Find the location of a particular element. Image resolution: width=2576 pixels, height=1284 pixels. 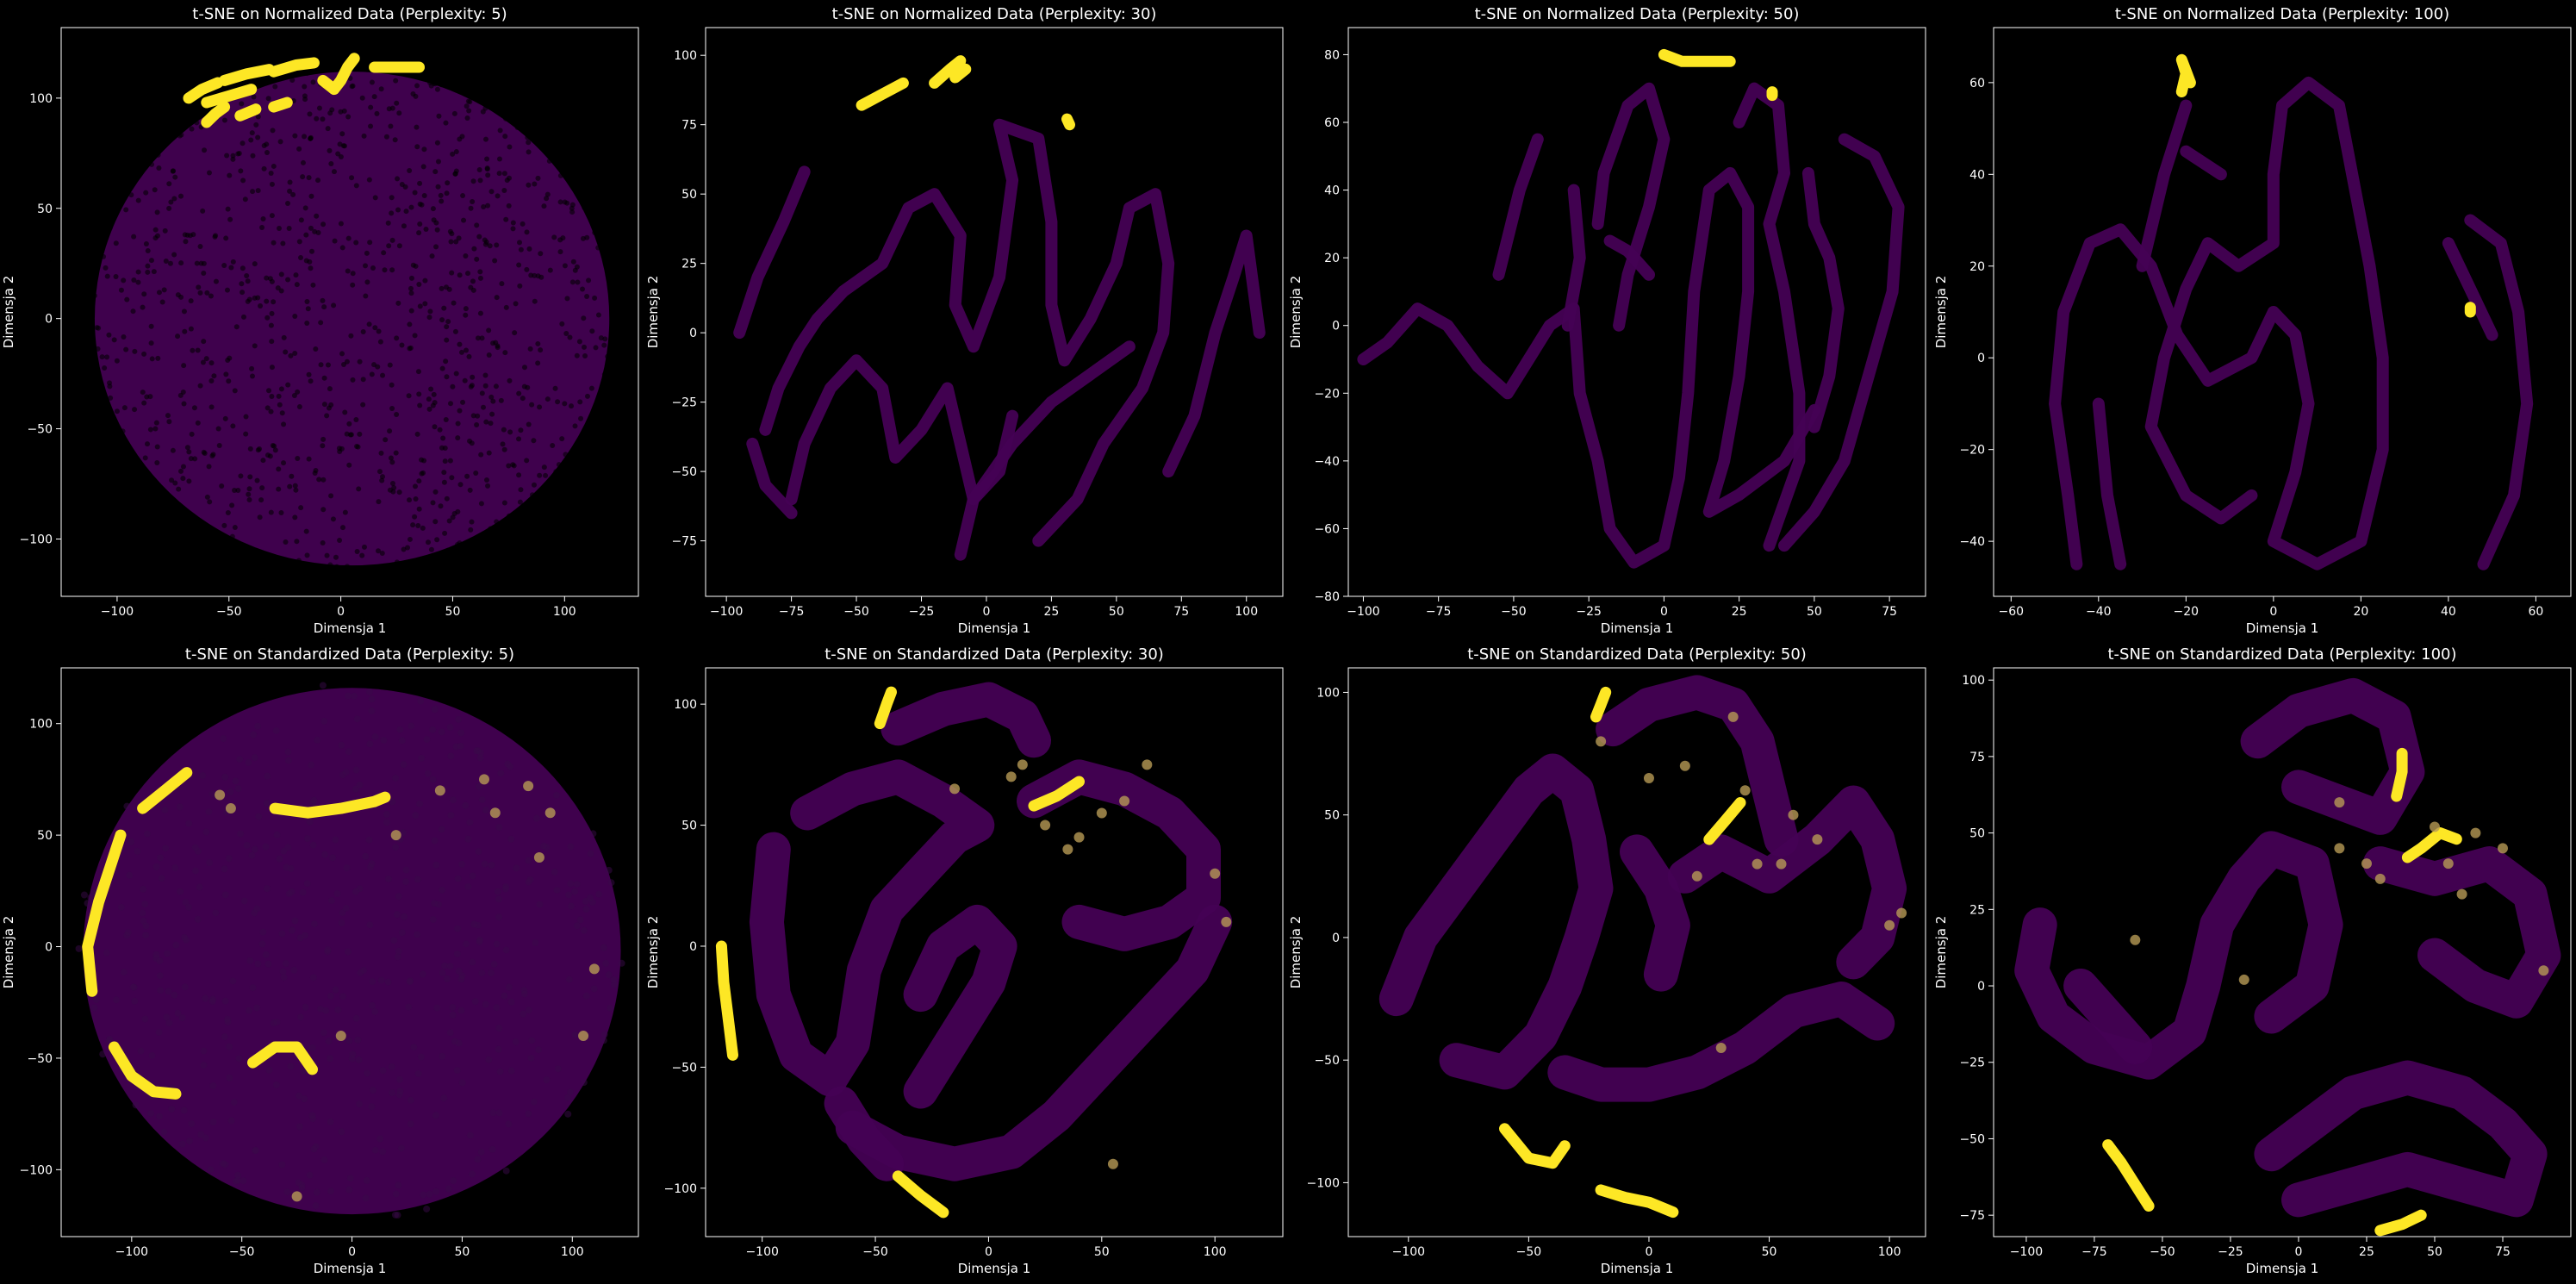

x-tick-label: 50 is located at coordinates (453, 612).